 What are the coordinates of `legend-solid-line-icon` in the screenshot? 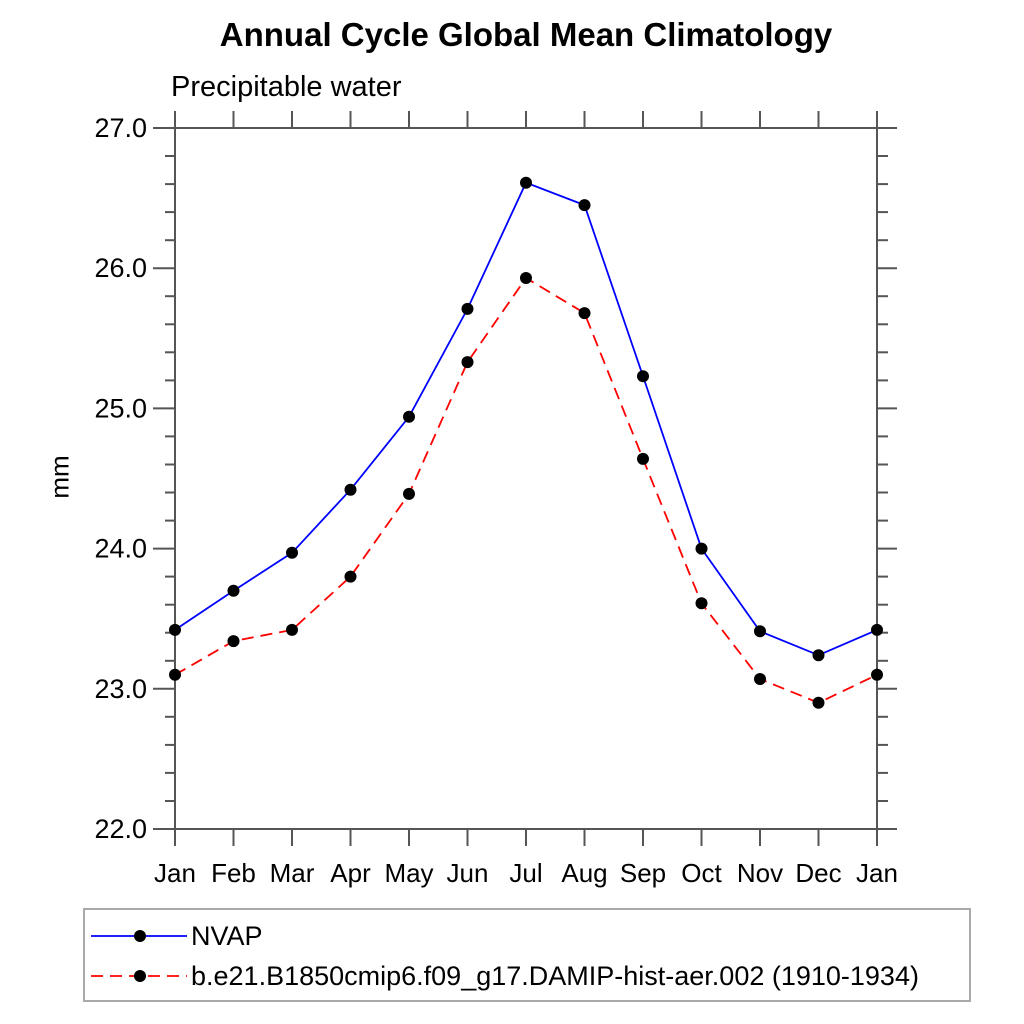 It's located at (139, 936).